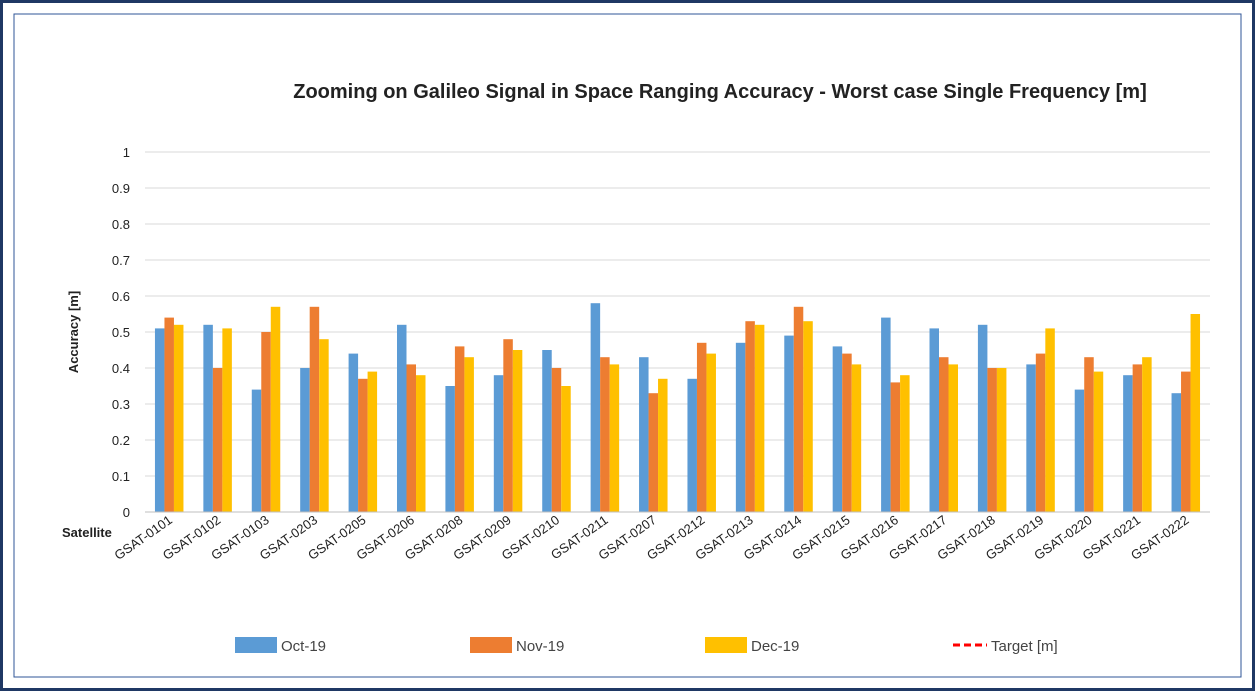 This screenshot has width=1255, height=696. I want to click on y-tick-label: 0.6, so click(121, 296).